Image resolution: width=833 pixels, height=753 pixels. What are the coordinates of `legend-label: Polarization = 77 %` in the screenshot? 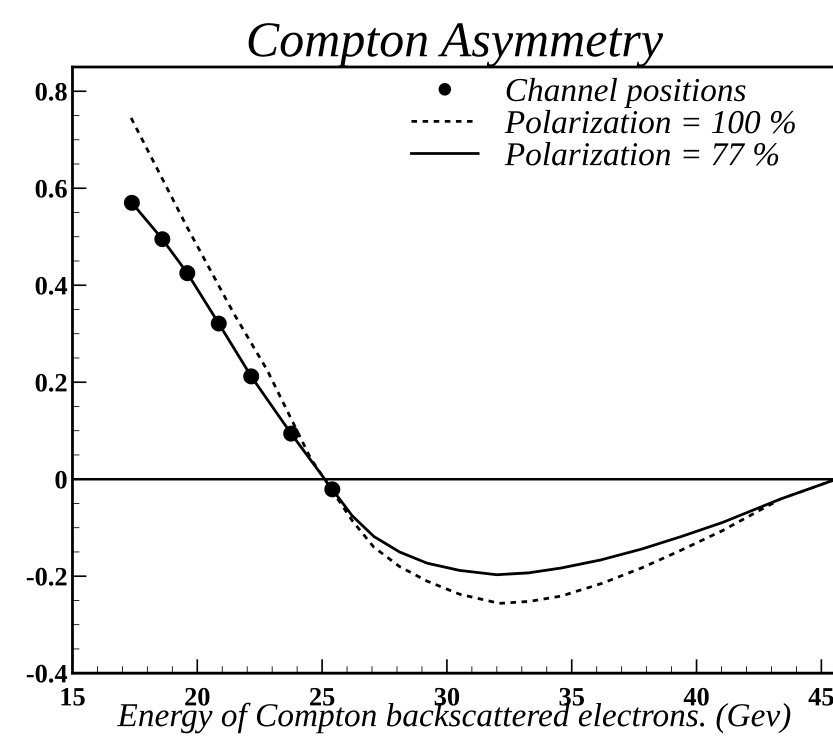 It's located at (641, 154).